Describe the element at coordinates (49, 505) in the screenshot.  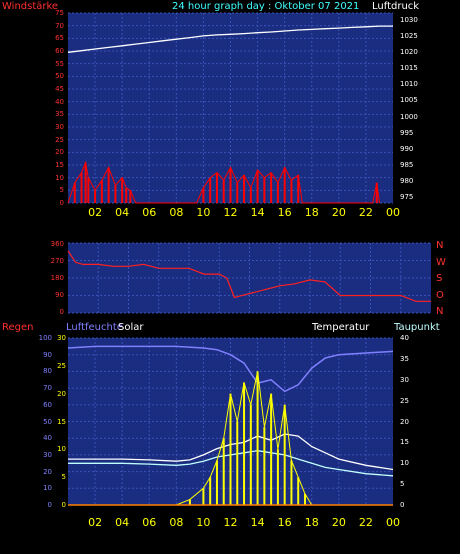
I see `humidity-tick-label: 0` at that location.